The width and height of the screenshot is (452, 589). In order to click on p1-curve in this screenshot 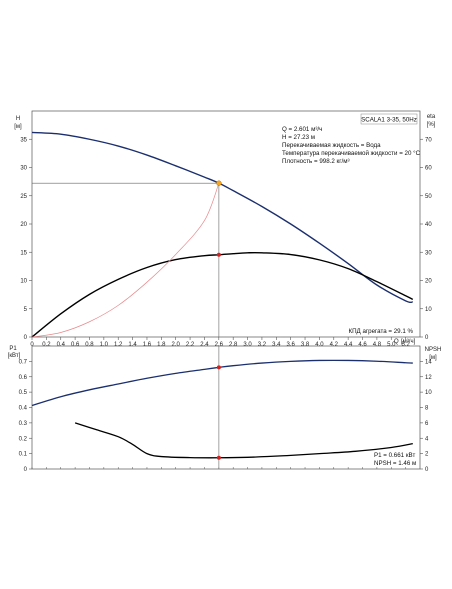, I will do `click(222, 383)`.